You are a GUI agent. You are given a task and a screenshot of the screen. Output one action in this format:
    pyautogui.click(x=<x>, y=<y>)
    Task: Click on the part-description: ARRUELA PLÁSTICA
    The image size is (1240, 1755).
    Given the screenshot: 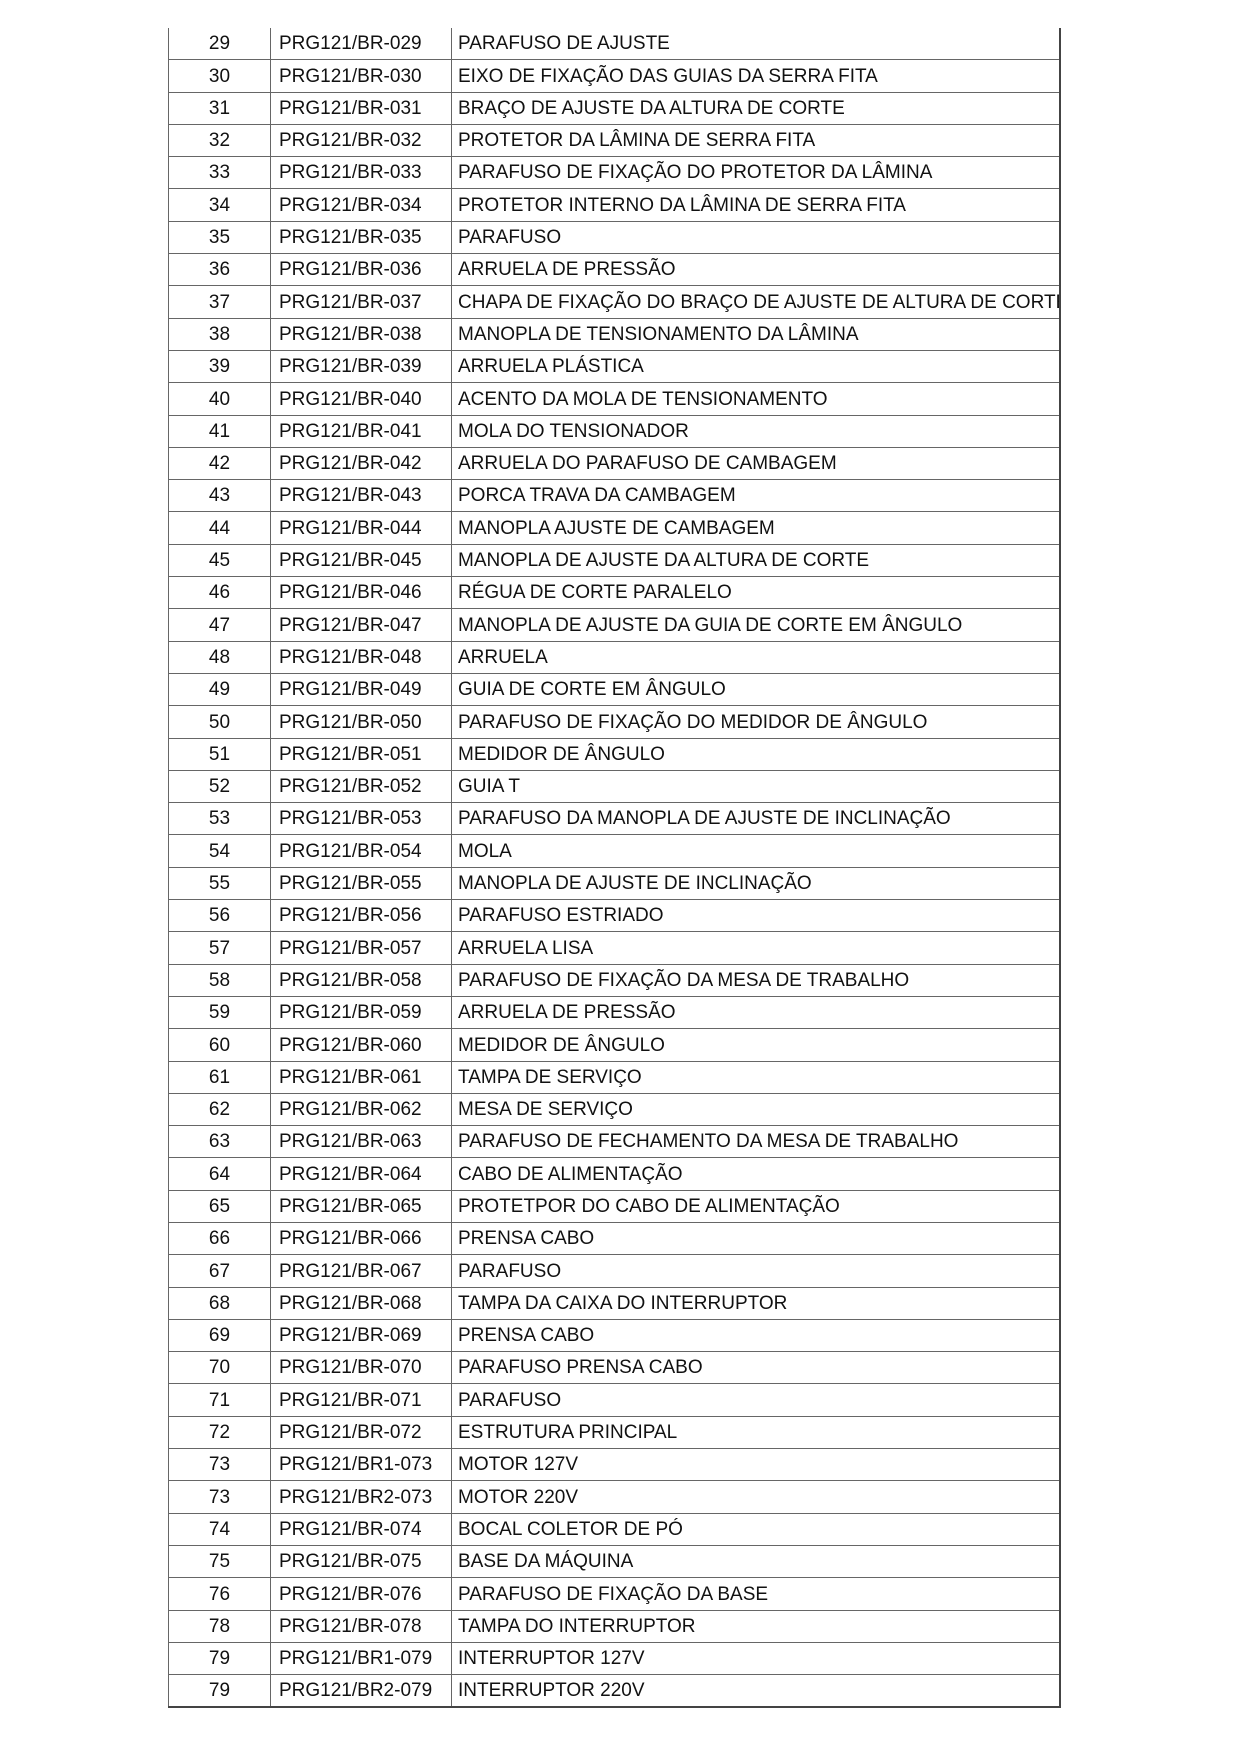 What is the action you would take?
    pyautogui.click(x=756, y=366)
    